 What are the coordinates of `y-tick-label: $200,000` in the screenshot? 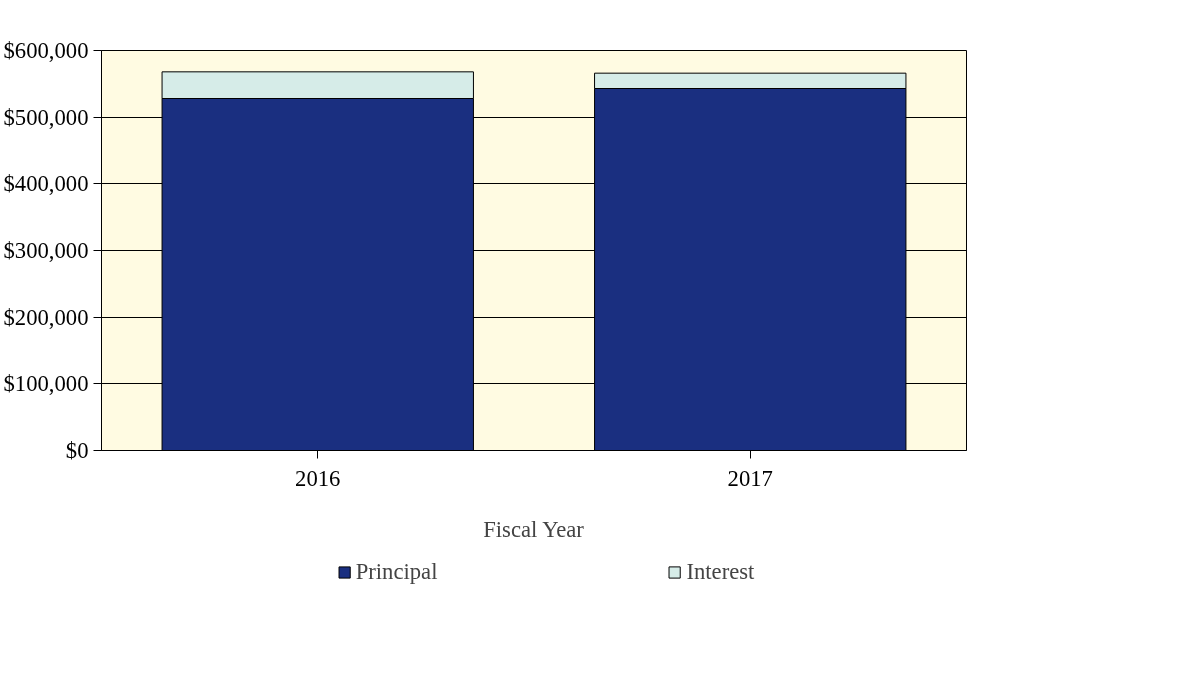 It's located at (46, 317).